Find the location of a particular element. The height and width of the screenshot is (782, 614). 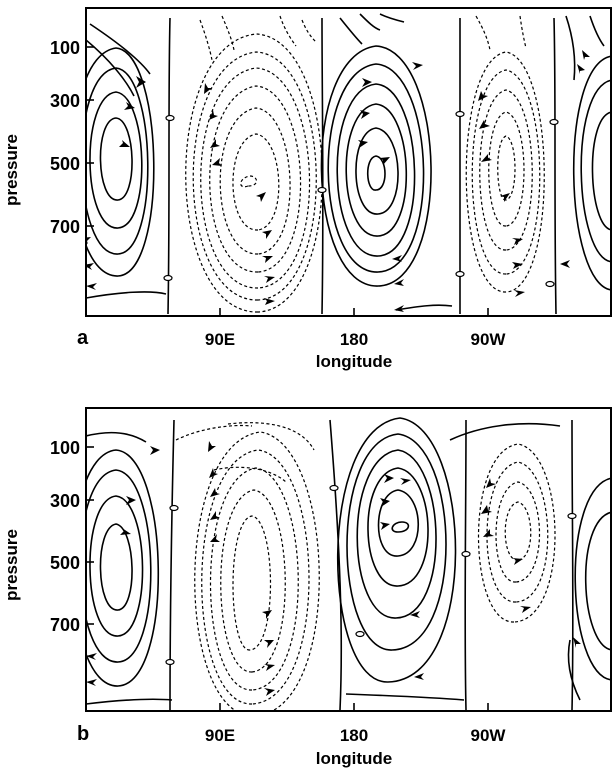

panel-a-left-solid-cell is located at coordinates (126, 161).